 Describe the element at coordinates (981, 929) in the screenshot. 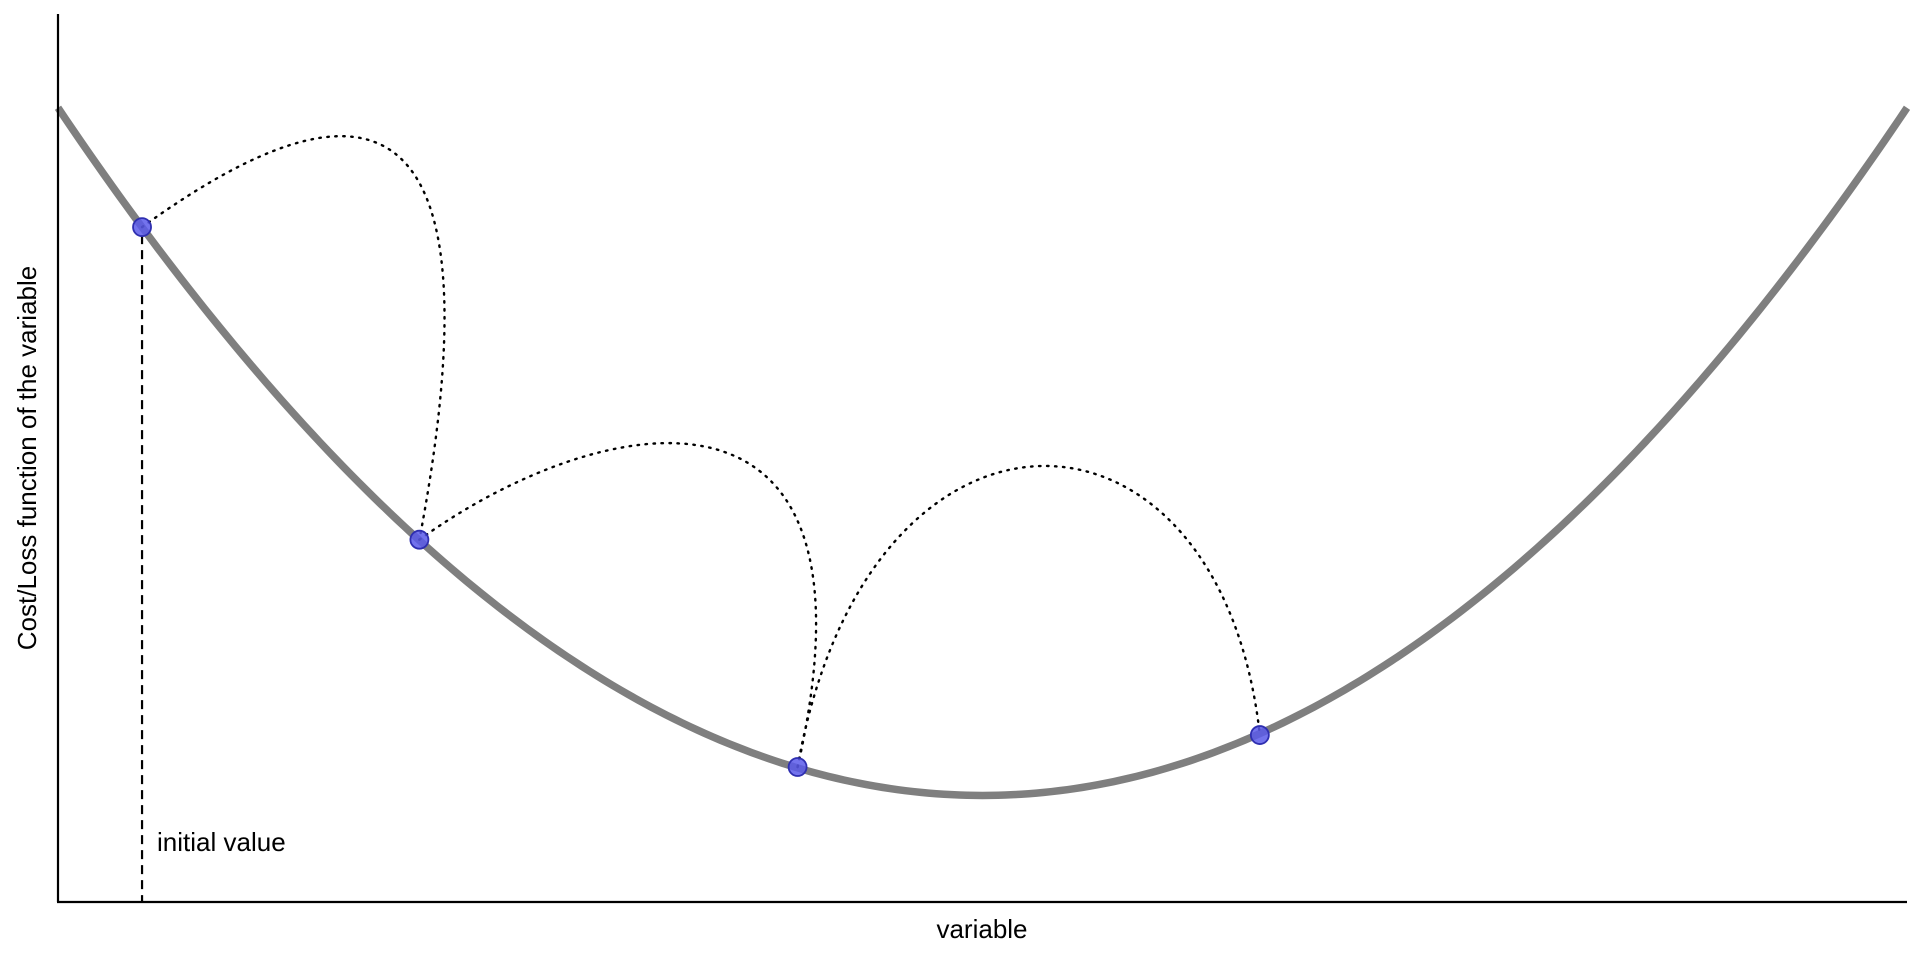

I see `x-axis-label: variable` at that location.